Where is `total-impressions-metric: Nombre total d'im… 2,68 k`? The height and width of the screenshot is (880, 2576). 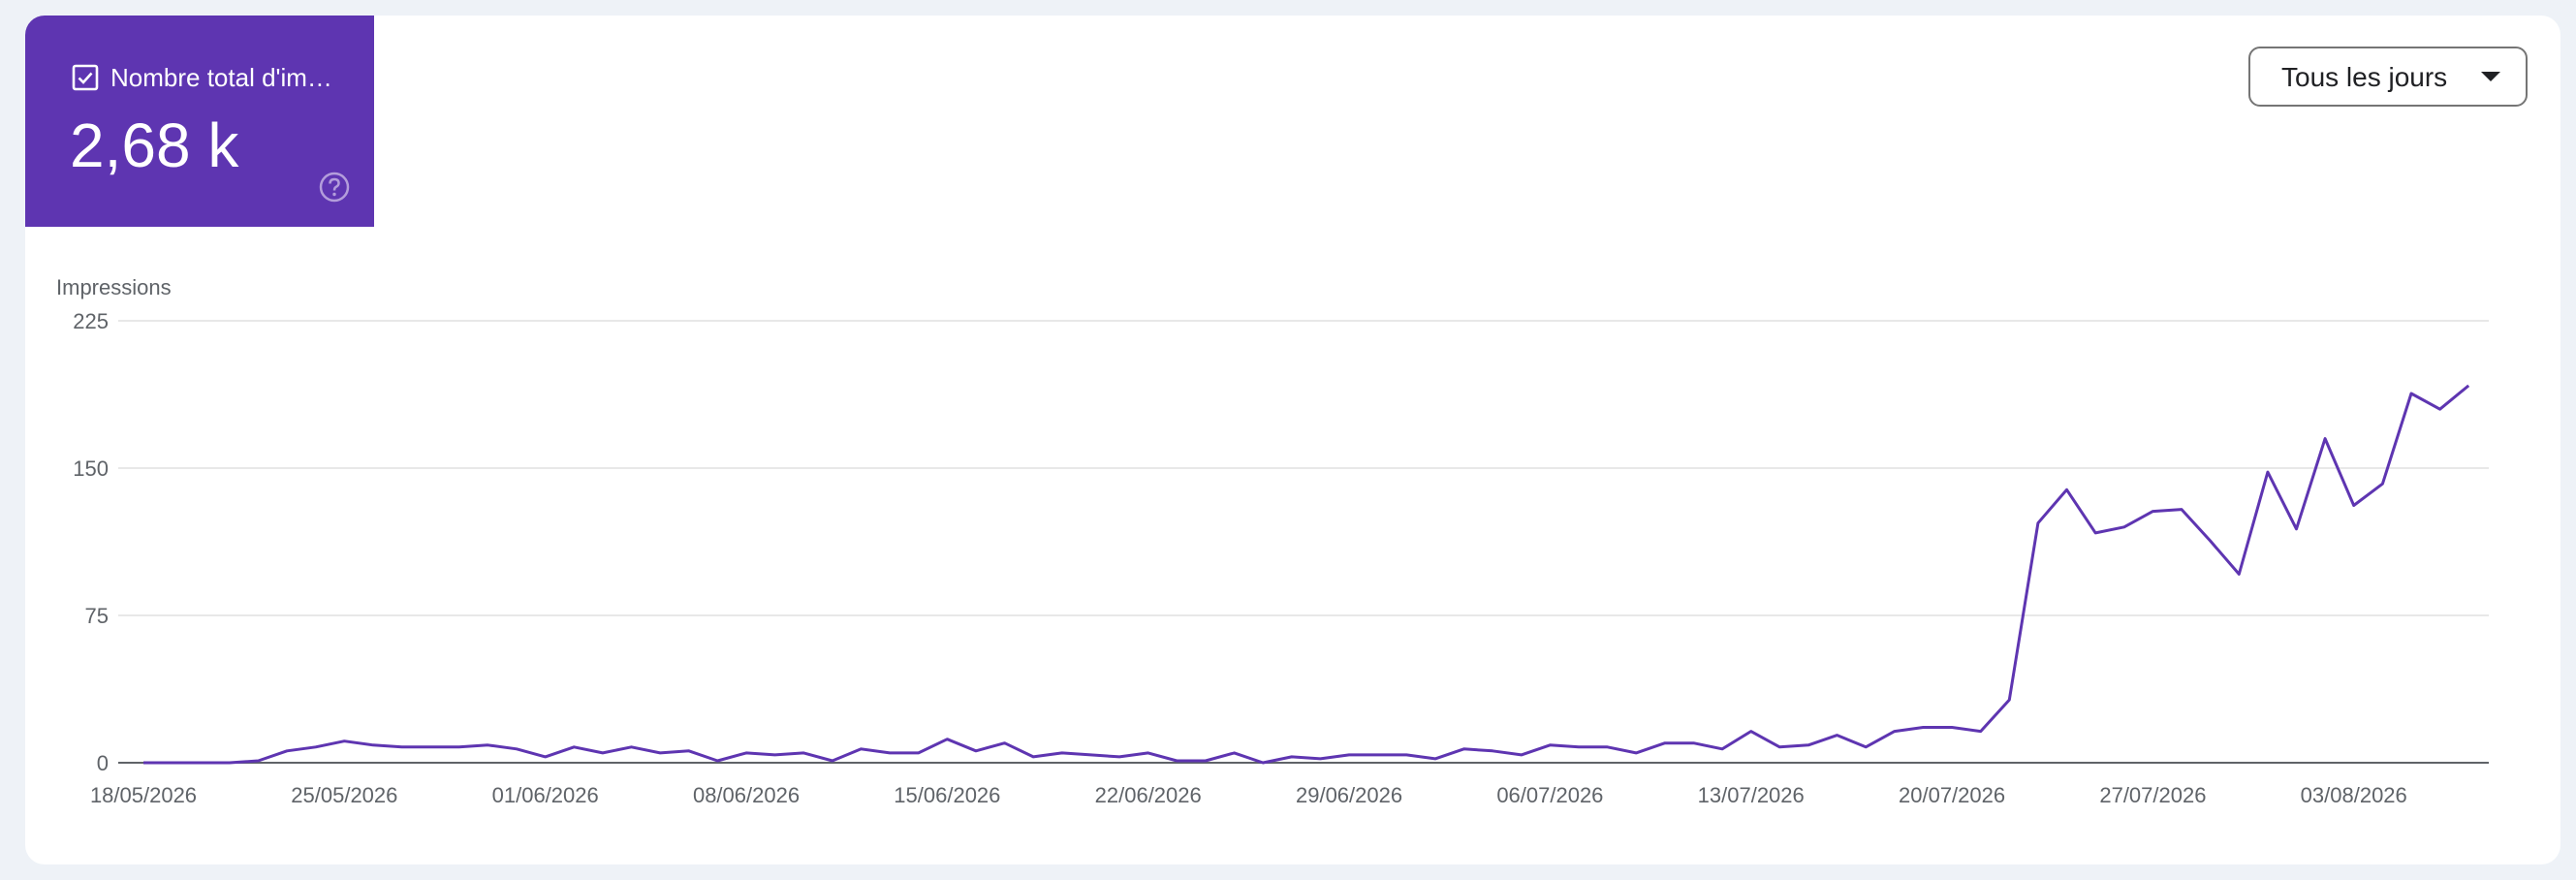 total-impressions-metric: Nombre total d'im… 2,68 k is located at coordinates (199, 121).